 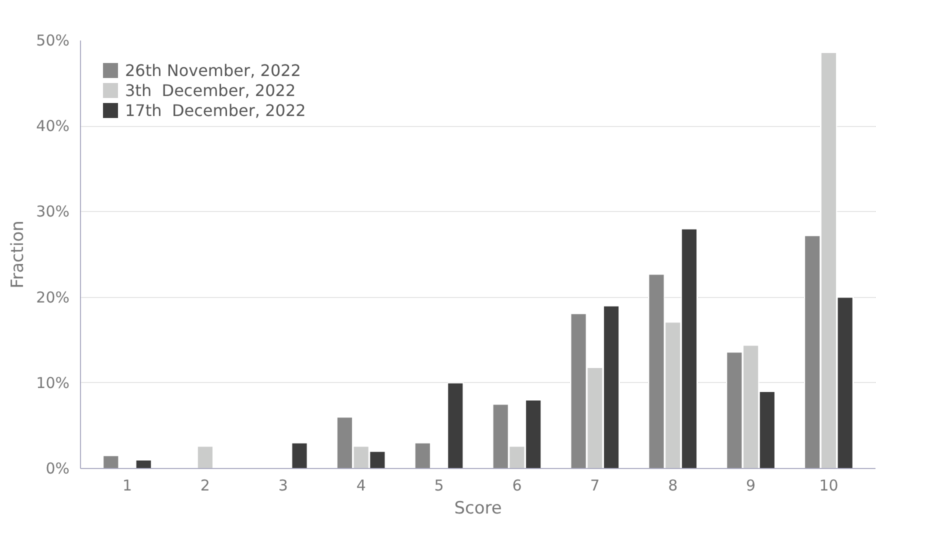 I want to click on x-tick-label: 2, so click(x=205, y=485).